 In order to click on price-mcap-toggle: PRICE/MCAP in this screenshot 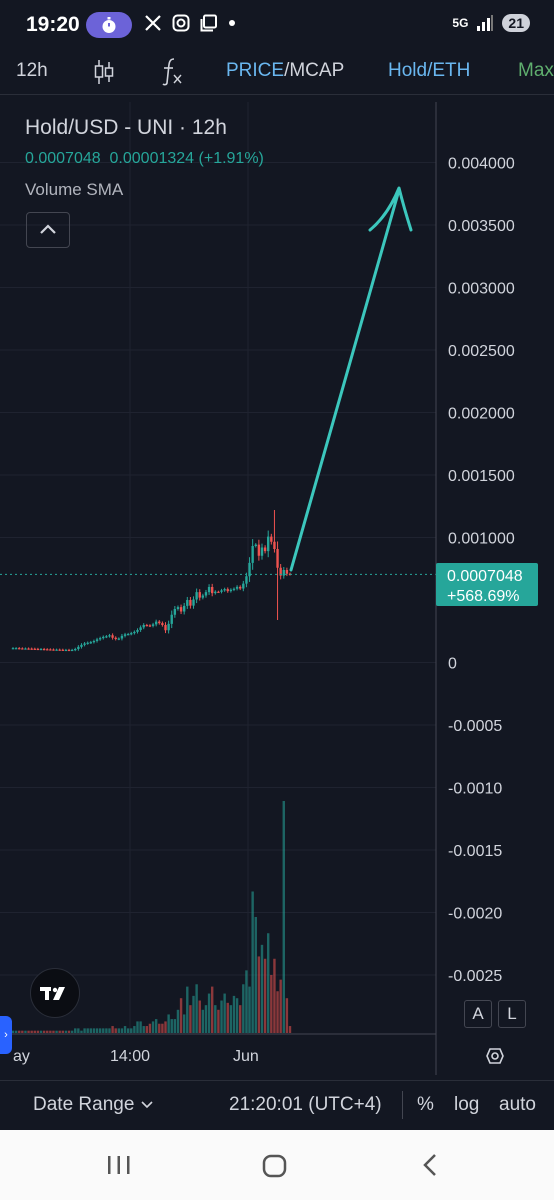, I will do `click(285, 71)`.